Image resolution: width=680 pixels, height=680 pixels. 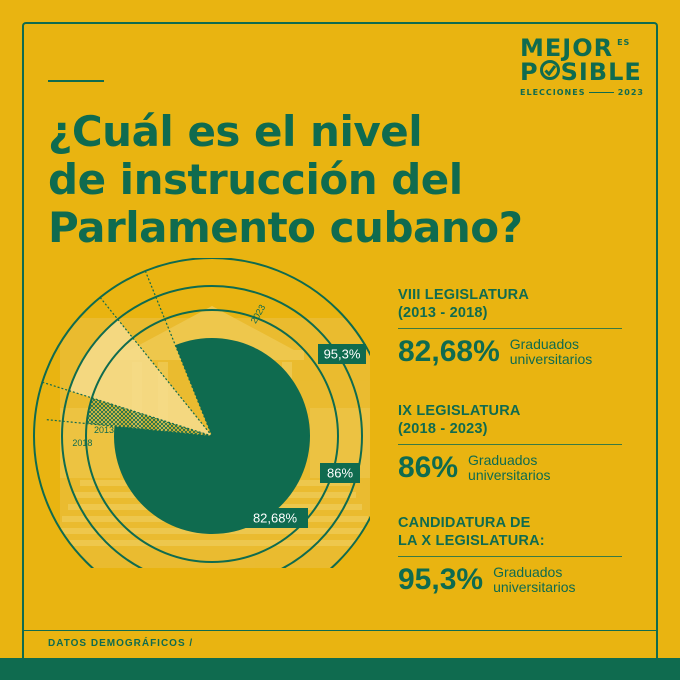 I want to click on value-box-2013, so click(x=275, y=518).